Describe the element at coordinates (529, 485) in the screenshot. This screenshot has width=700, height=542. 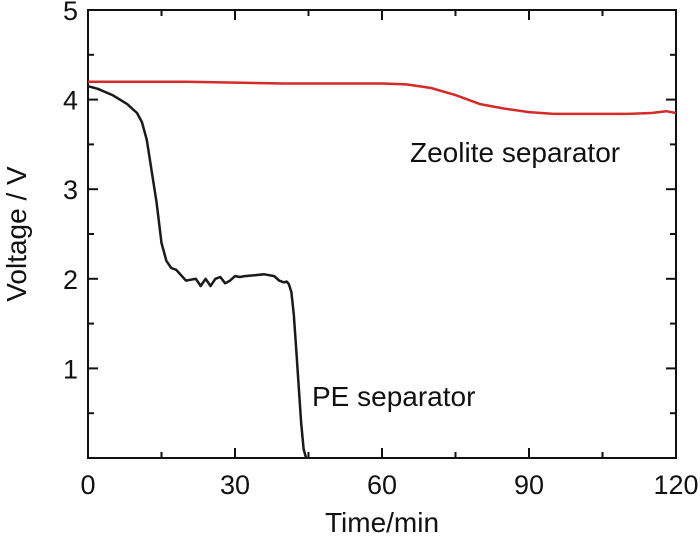
I see `x-tick-label: 90` at that location.